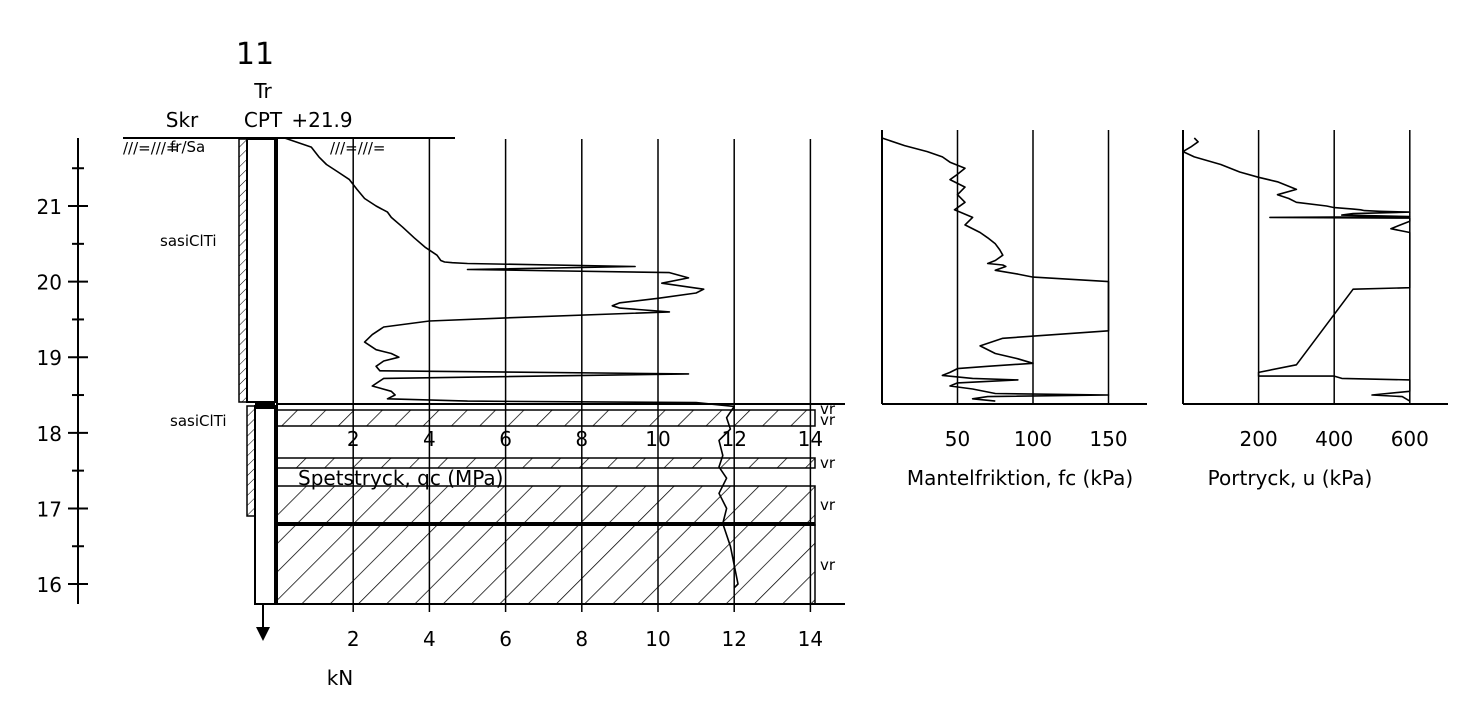  Describe the element at coordinates (263, 120) in the screenshot. I see `method-line-2: CPT` at that location.